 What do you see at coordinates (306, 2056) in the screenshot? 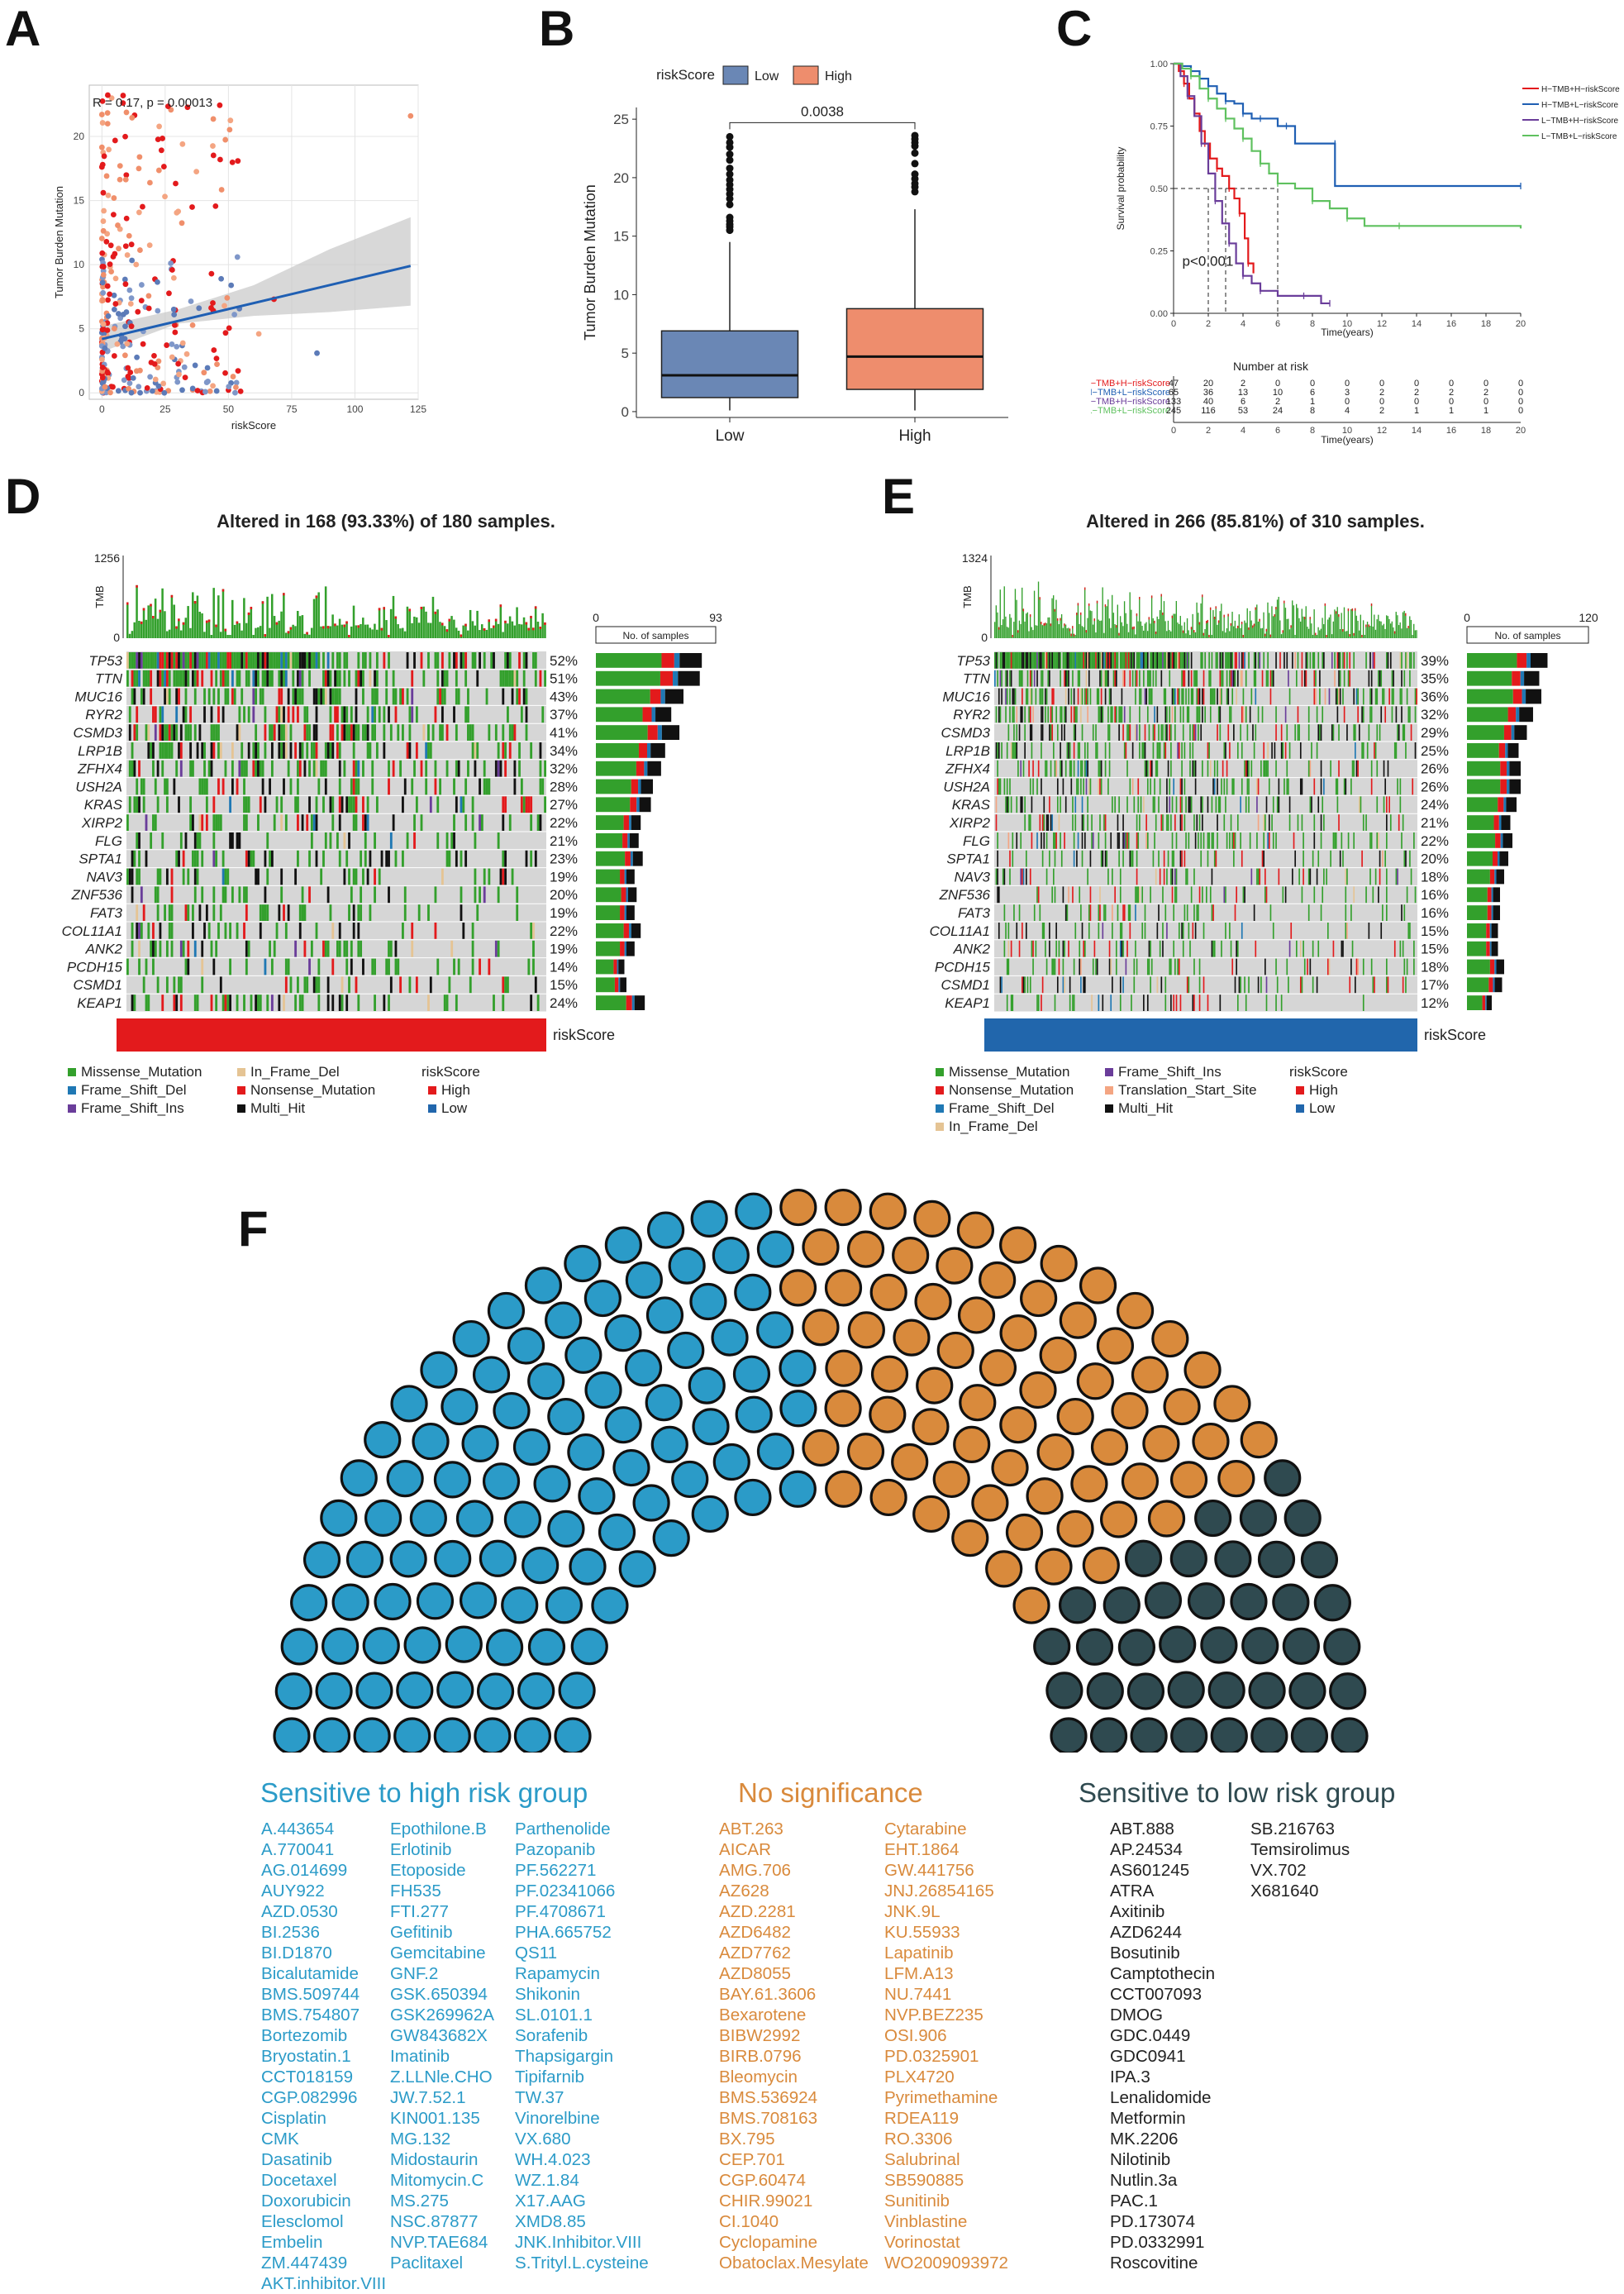
I see `drug-name: Bryostatin.1` at bounding box center [306, 2056].